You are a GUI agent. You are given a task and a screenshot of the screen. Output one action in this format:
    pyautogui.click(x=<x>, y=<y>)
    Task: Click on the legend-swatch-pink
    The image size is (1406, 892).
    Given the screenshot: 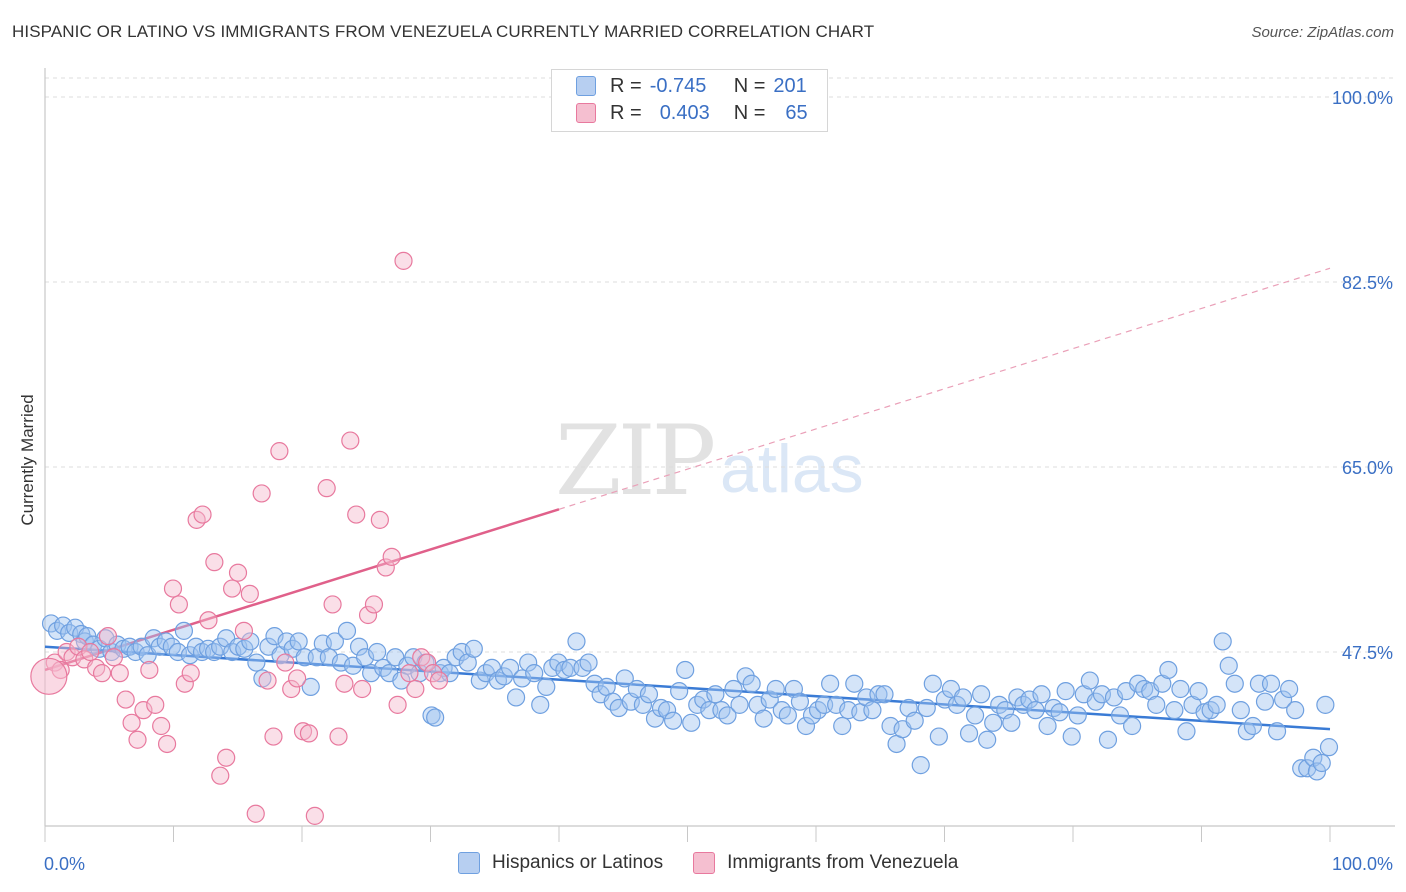 What is the action you would take?
    pyautogui.click(x=704, y=863)
    